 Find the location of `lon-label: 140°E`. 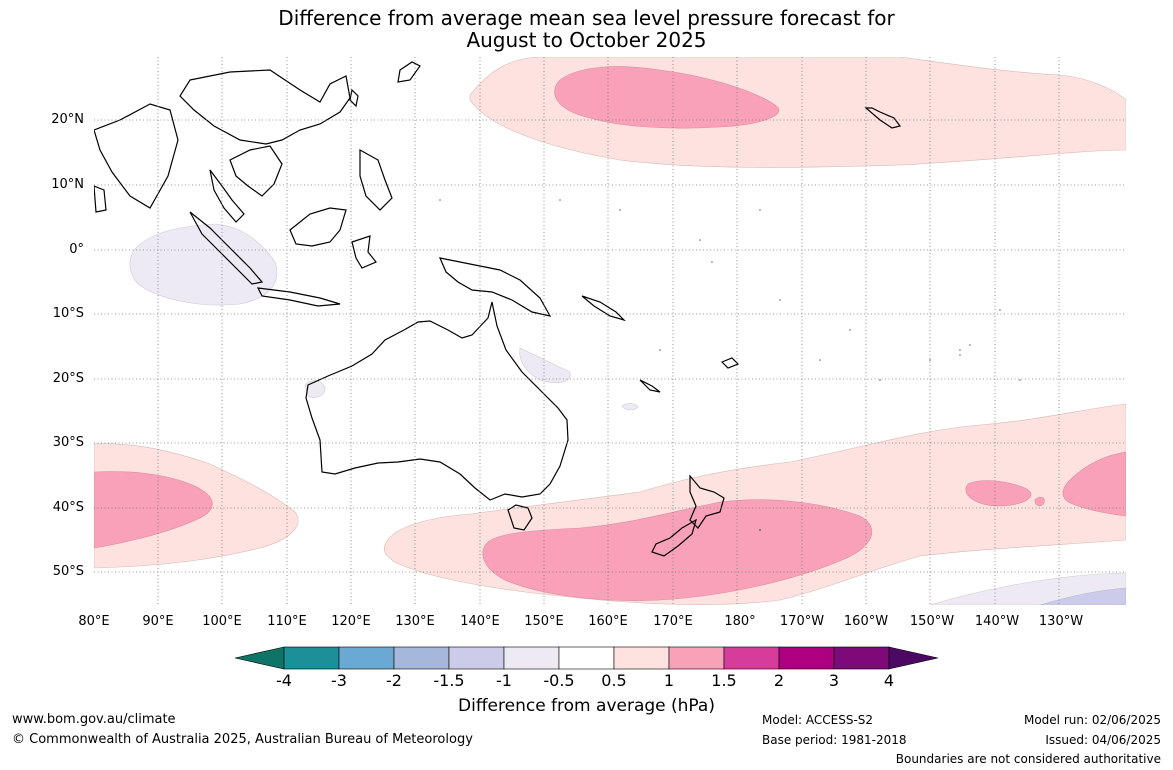

lon-label: 140°E is located at coordinates (480, 621).